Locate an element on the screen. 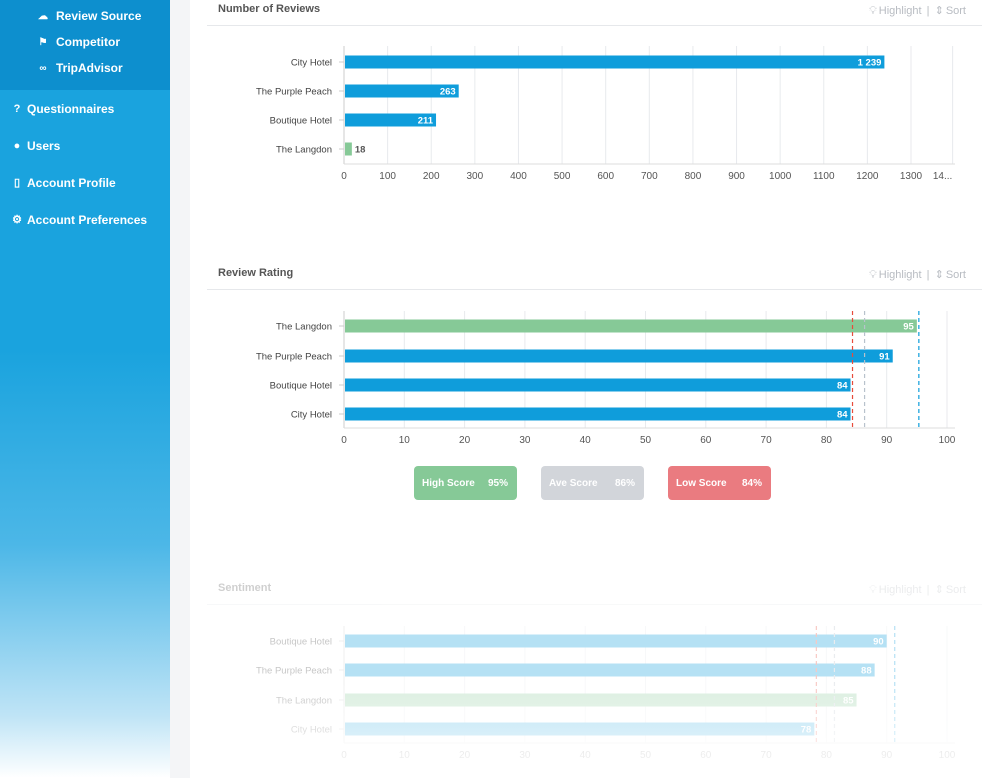 The height and width of the screenshot is (778, 1000). content-gutter is located at coordinates (180, 389).